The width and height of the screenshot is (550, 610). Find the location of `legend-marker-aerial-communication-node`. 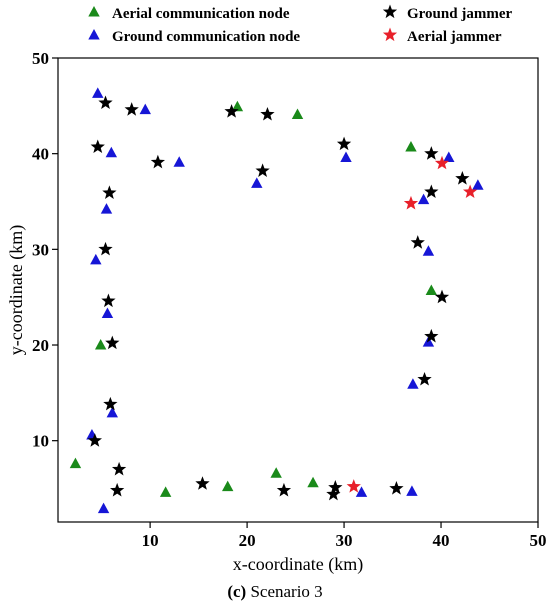

legend-marker-aerial-communication-node is located at coordinates (94, 11).